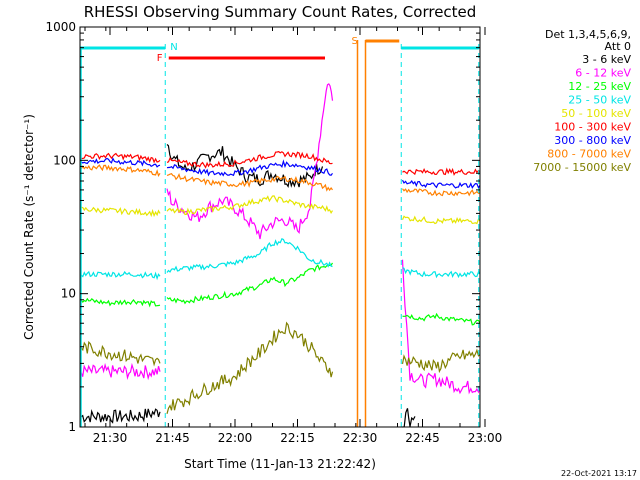 This screenshot has height=480, width=640. What do you see at coordinates (599, 86) in the screenshot?
I see `legend-entry-3: 12 - 25 keV` at bounding box center [599, 86].